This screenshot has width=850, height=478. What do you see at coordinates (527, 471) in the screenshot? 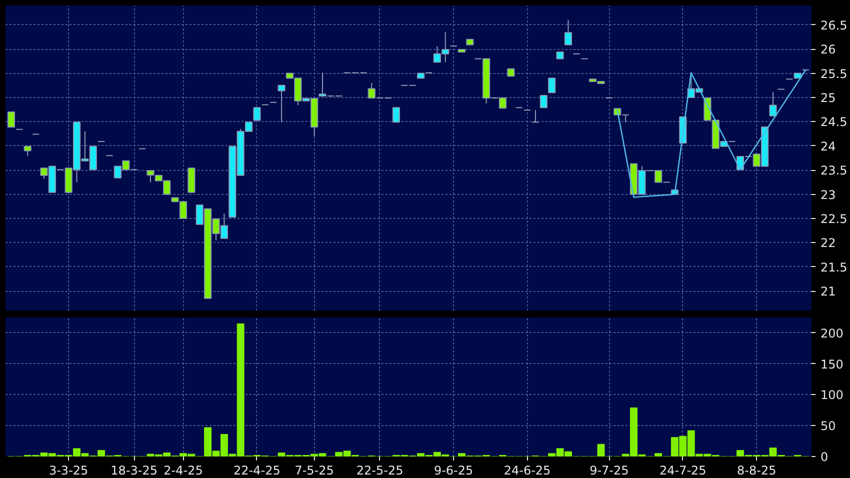
I see `x-tick-label: 24-6-25` at bounding box center [527, 471].